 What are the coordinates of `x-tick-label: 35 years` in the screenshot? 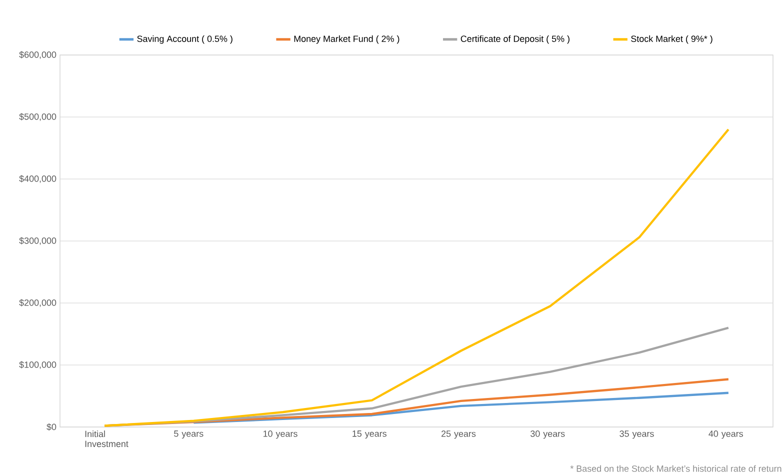 It's located at (637, 434).